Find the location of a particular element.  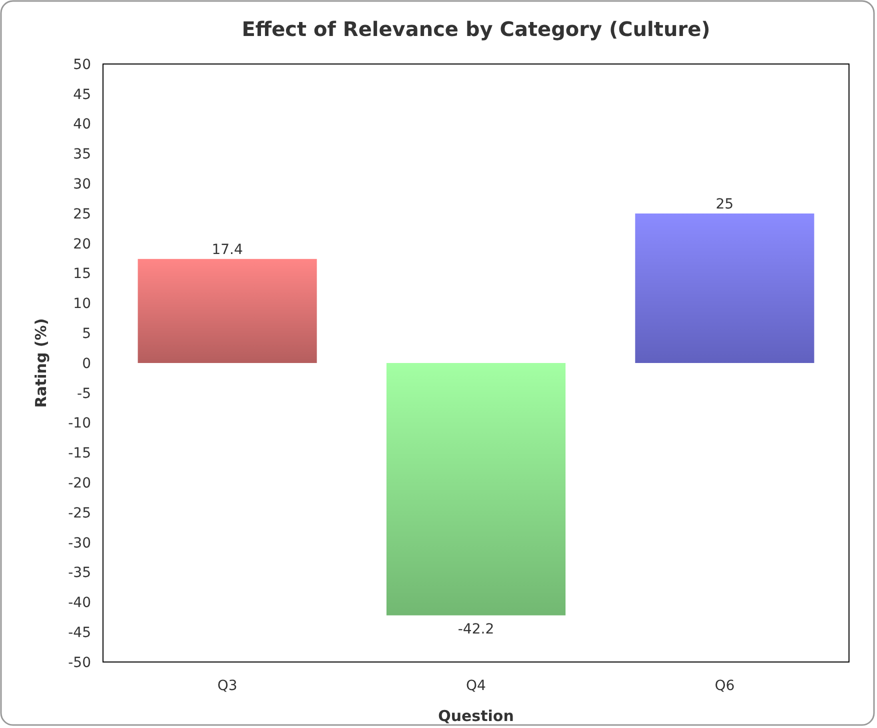

data-label: 17.4 is located at coordinates (228, 250).